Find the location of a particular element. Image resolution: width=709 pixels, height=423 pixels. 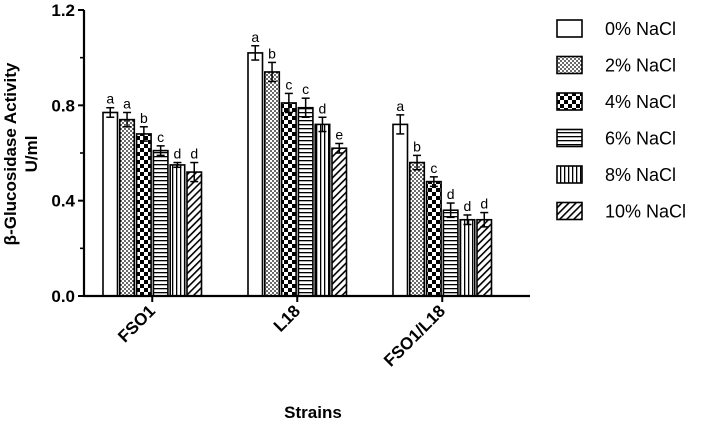

legend-entry: 4% NaCl is located at coordinates (616, 102).